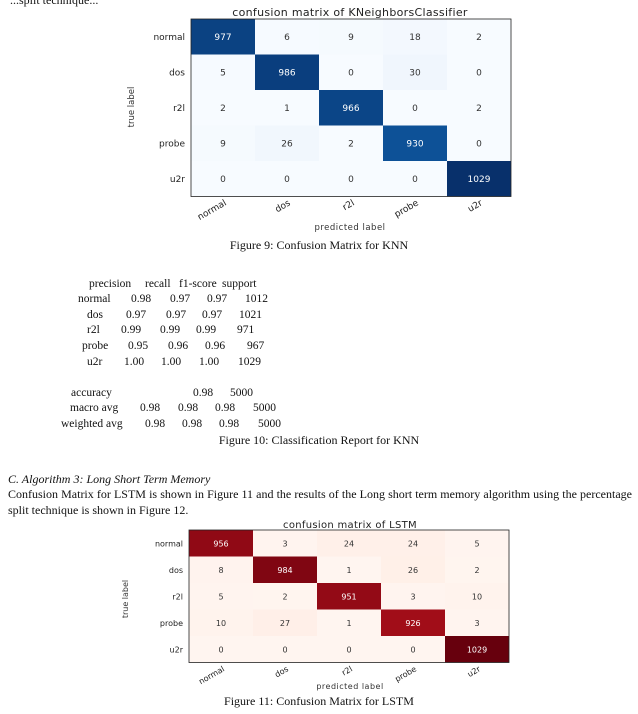 Image resolution: width=638 pixels, height=714 pixels. What do you see at coordinates (131, 330) in the screenshot?
I see `report-row-precision: 0.99` at bounding box center [131, 330].